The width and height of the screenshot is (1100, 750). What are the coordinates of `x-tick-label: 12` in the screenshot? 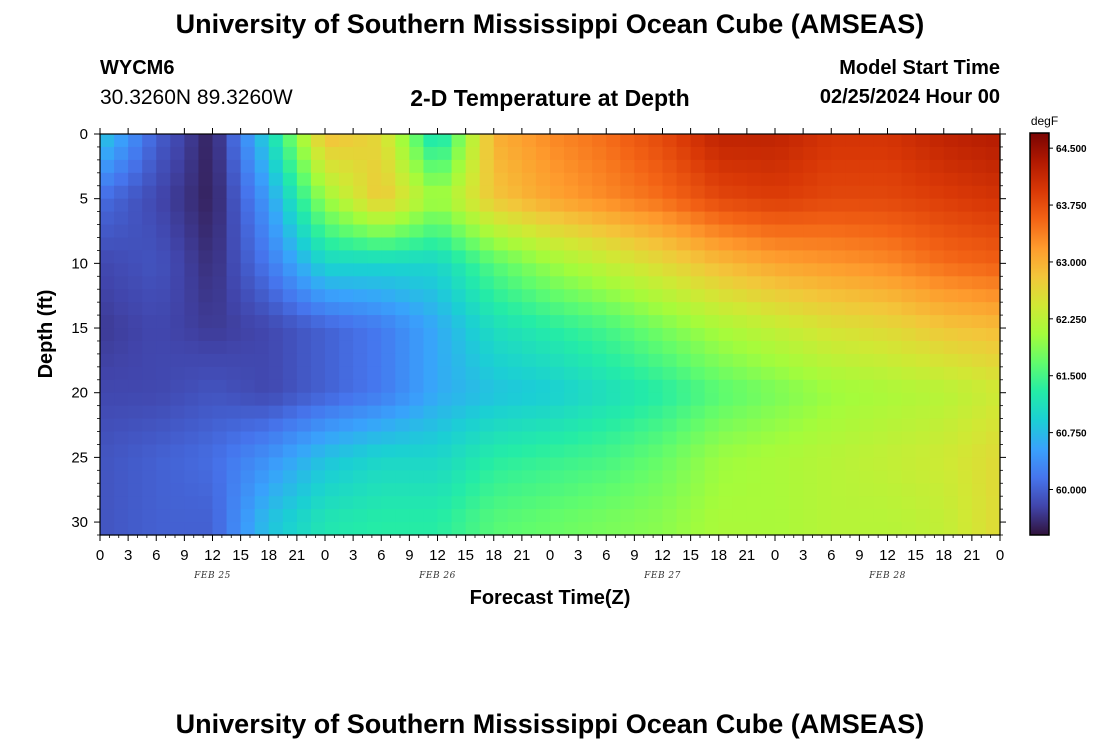 It's located at (437, 555).